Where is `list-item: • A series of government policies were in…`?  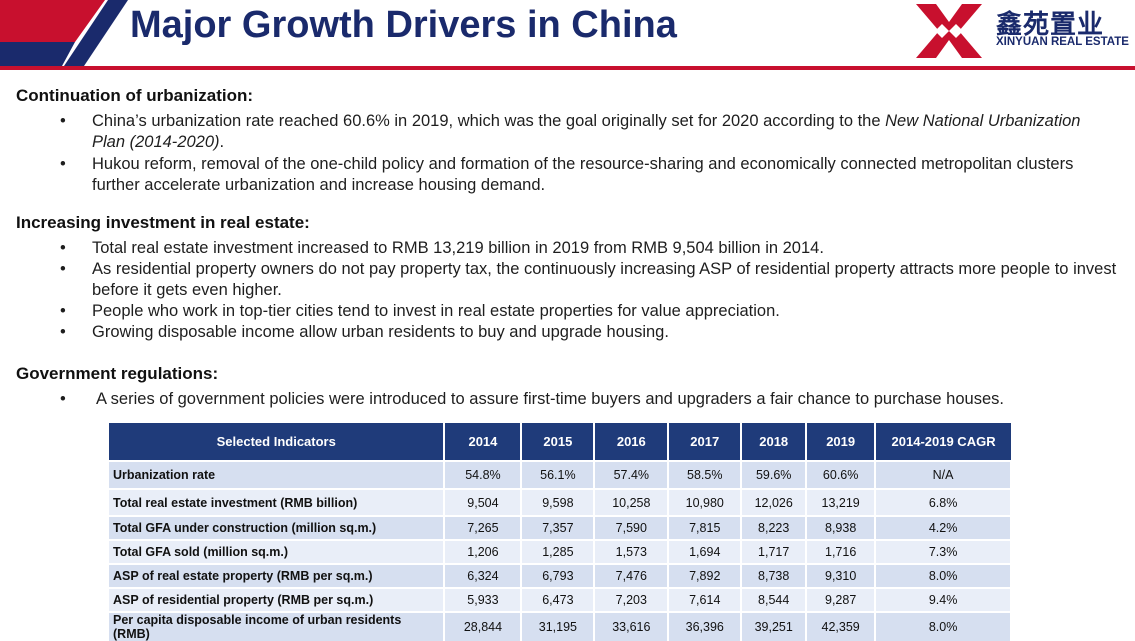
list-item: • A series of government policies were in… is located at coordinates (532, 399).